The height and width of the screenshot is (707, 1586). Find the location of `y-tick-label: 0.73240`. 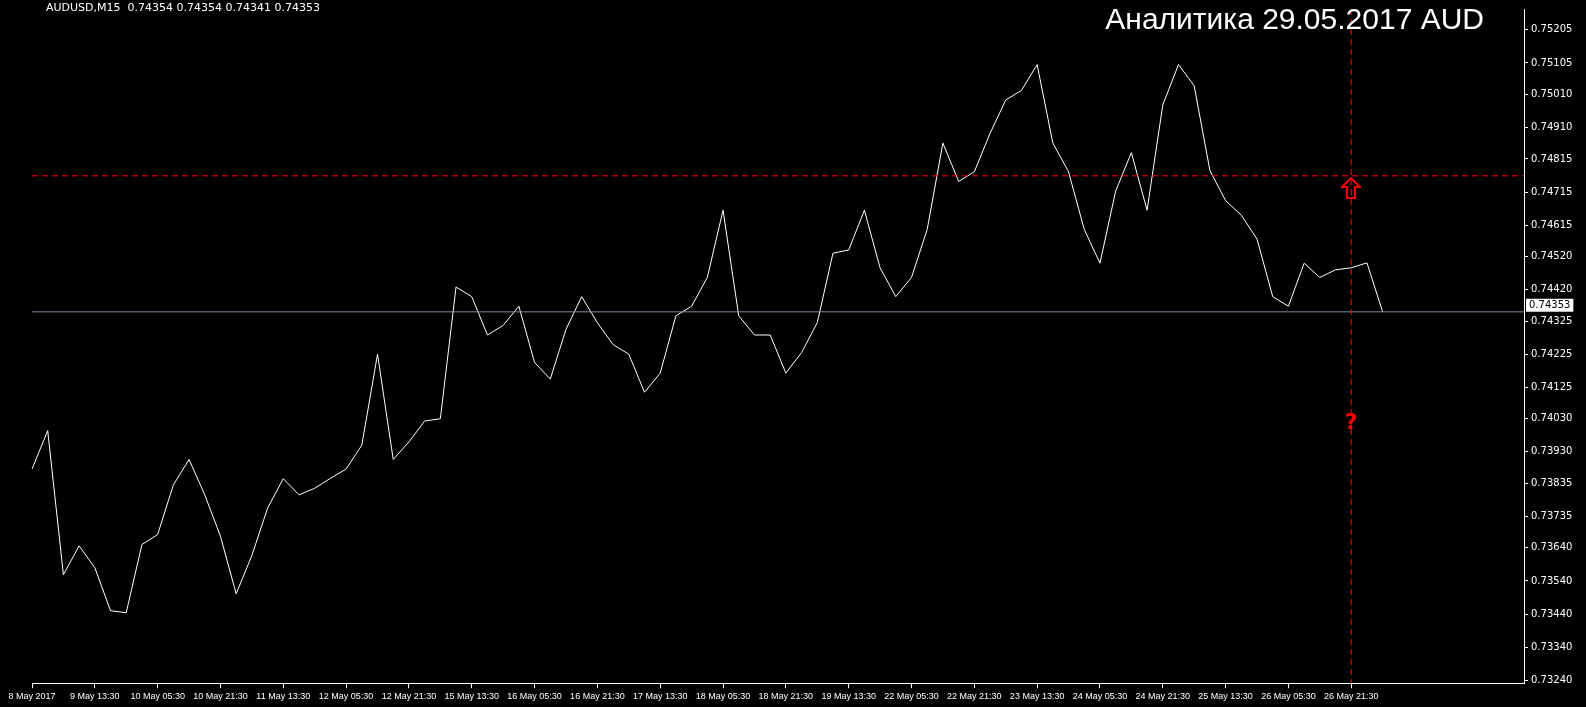

y-tick-label: 0.73240 is located at coordinates (1552, 679).